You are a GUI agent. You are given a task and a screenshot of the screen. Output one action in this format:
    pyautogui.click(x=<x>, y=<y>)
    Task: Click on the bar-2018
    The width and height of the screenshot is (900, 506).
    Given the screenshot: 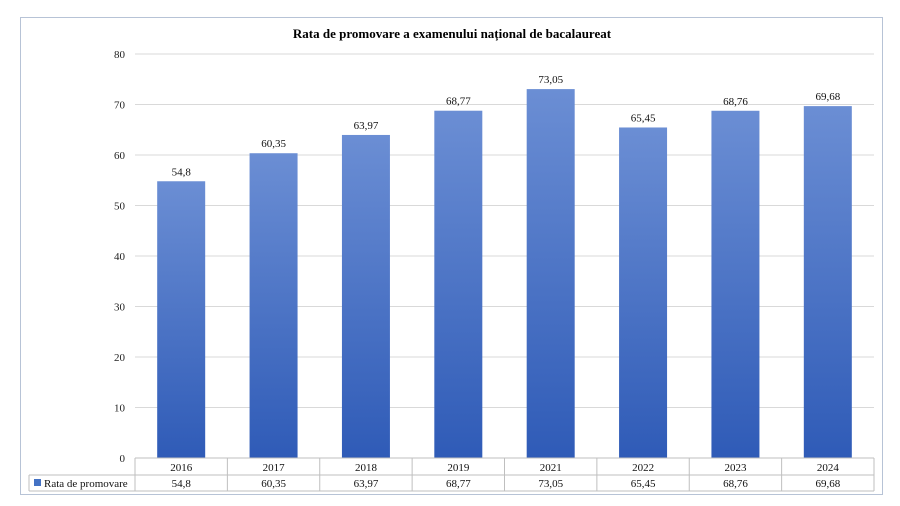 What is the action you would take?
    pyautogui.click(x=365, y=296)
    